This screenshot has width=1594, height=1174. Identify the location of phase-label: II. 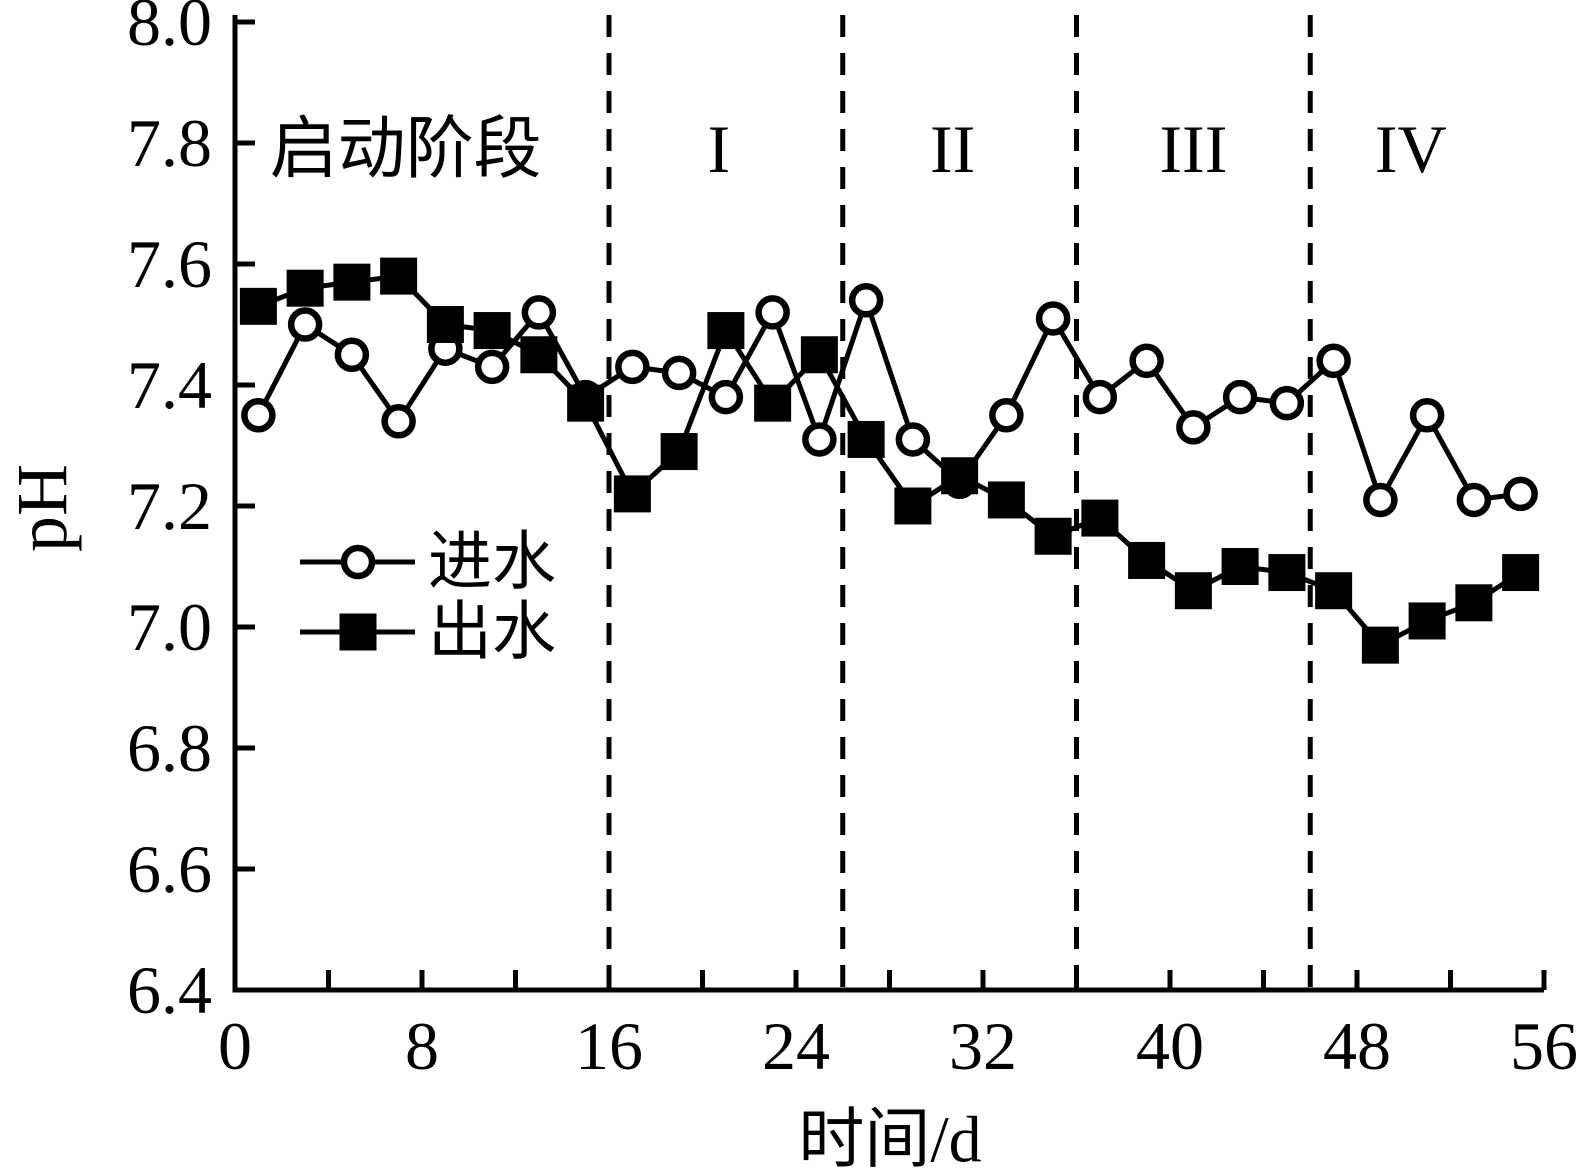
(952, 149).